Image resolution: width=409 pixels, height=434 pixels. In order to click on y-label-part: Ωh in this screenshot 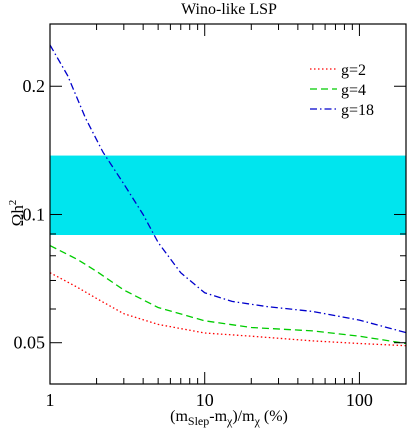, I will do `click(17, 216)`.